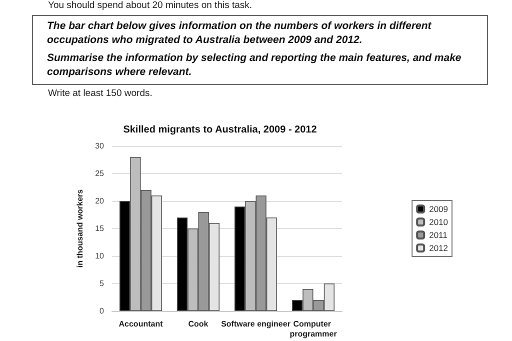 This screenshot has width=512, height=341. Describe the element at coordinates (80, 228) in the screenshot. I see `y-axis-title: in thousand workers` at that location.